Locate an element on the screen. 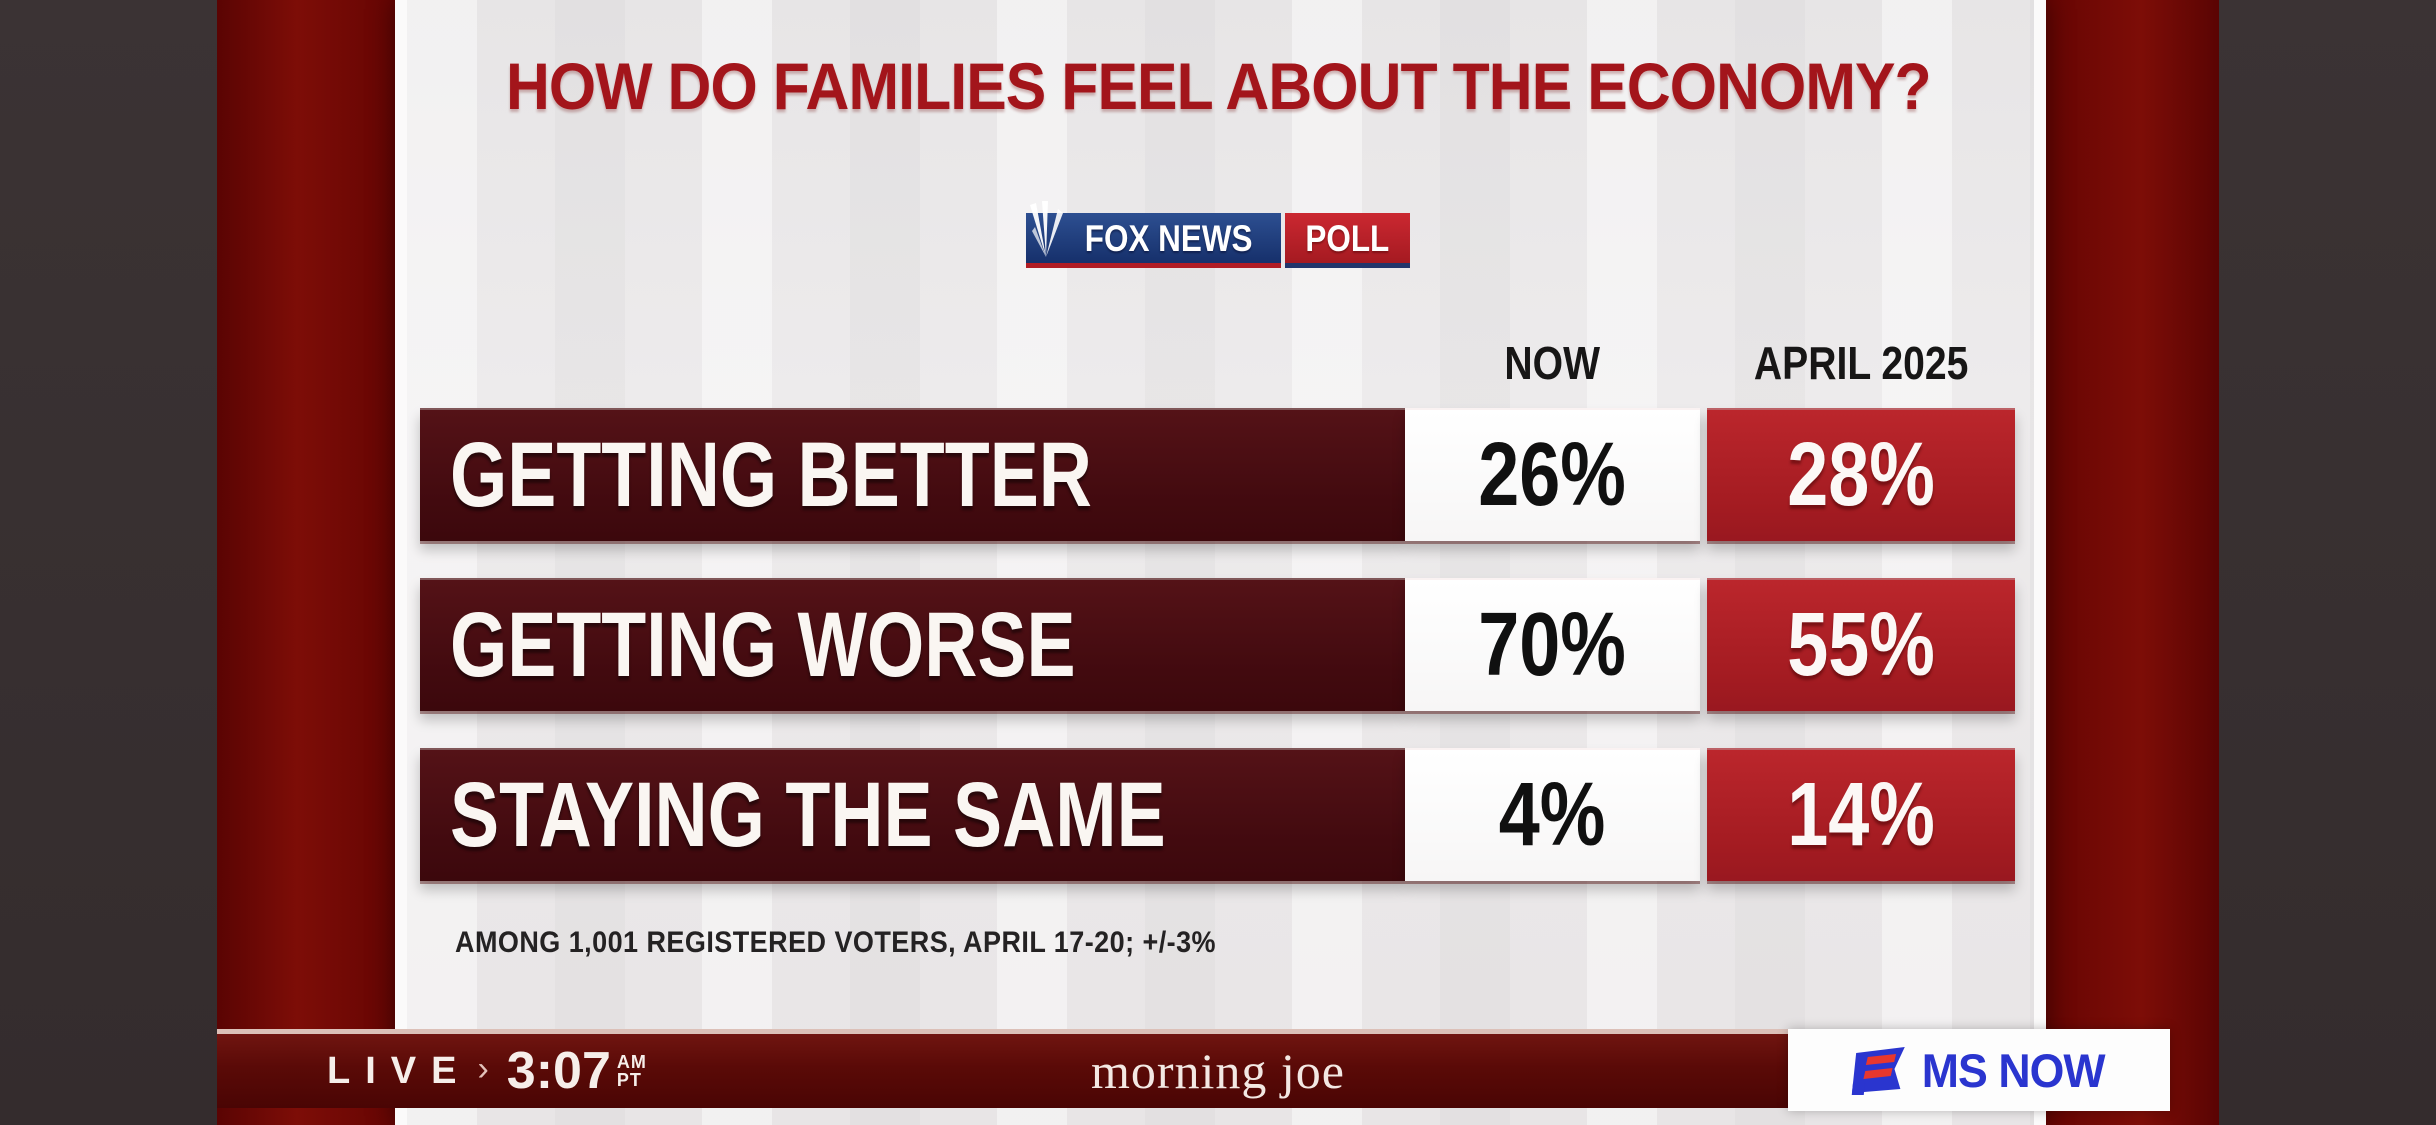 This screenshot has width=2436, height=1125. table-row: GETTING BETTER 26% 28% is located at coordinates (1218, 474).